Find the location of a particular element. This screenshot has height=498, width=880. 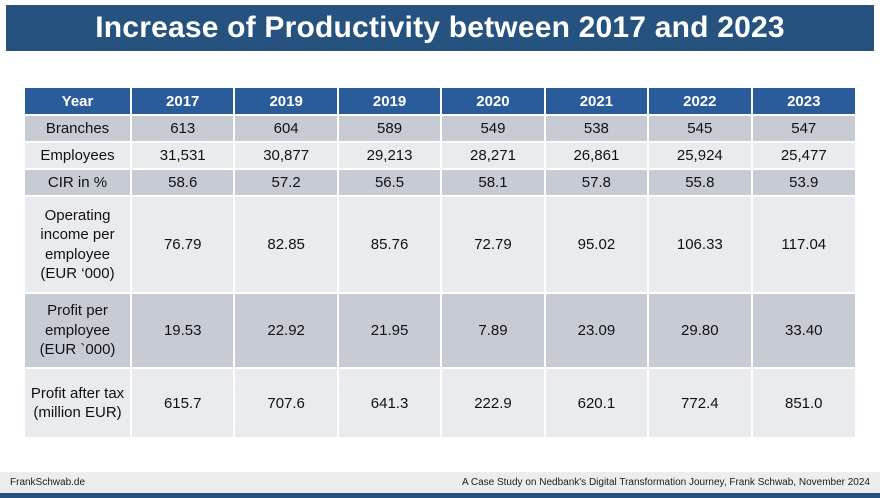

table-cell: 55.8 is located at coordinates (700, 183).